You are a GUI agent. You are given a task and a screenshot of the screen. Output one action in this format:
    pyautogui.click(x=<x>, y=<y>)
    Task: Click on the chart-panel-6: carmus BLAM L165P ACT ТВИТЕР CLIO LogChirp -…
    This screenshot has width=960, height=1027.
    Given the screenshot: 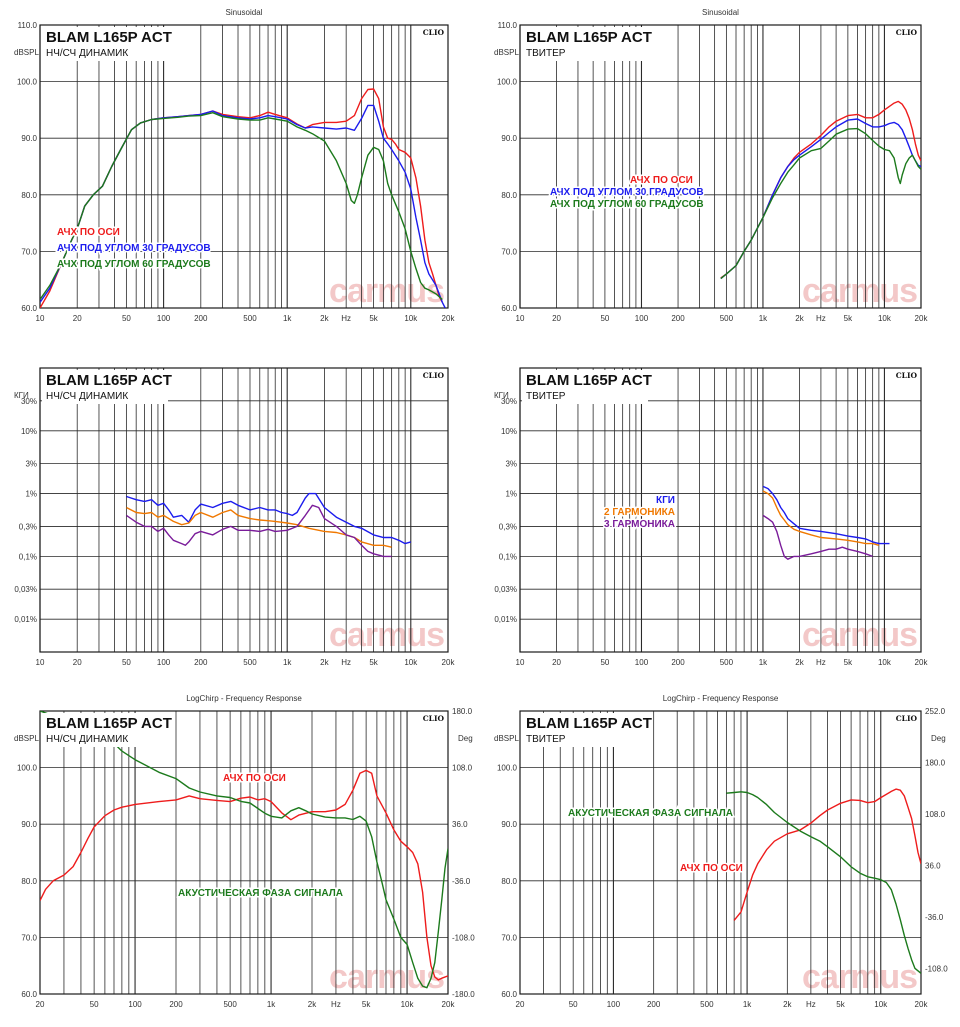 What is the action you would take?
    pyautogui.click(x=721, y=851)
    